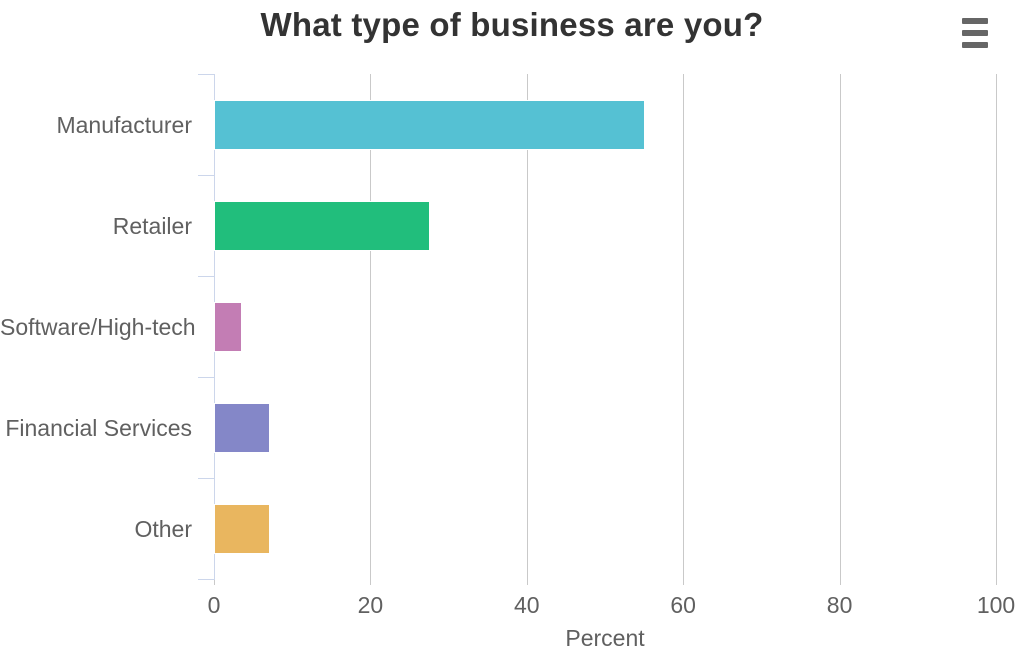 The image size is (1024, 662). Describe the element at coordinates (163, 528) in the screenshot. I see `category-label-other: Other` at that location.